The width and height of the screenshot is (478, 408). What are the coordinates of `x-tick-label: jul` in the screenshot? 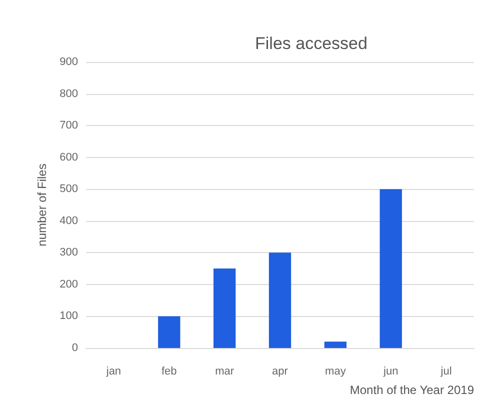 It's located at (446, 372).